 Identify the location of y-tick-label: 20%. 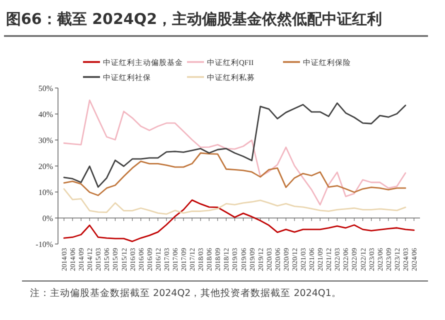
(46, 166).